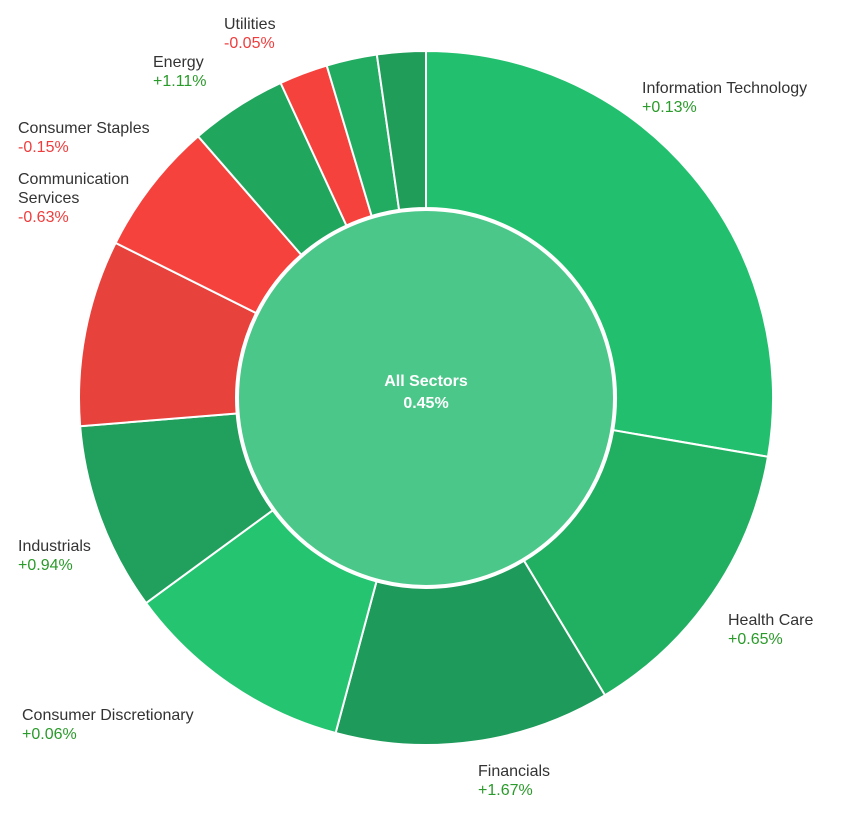 The height and width of the screenshot is (827, 850). What do you see at coordinates (180, 72) in the screenshot?
I see `label-energy: Energy +1.11%` at bounding box center [180, 72].